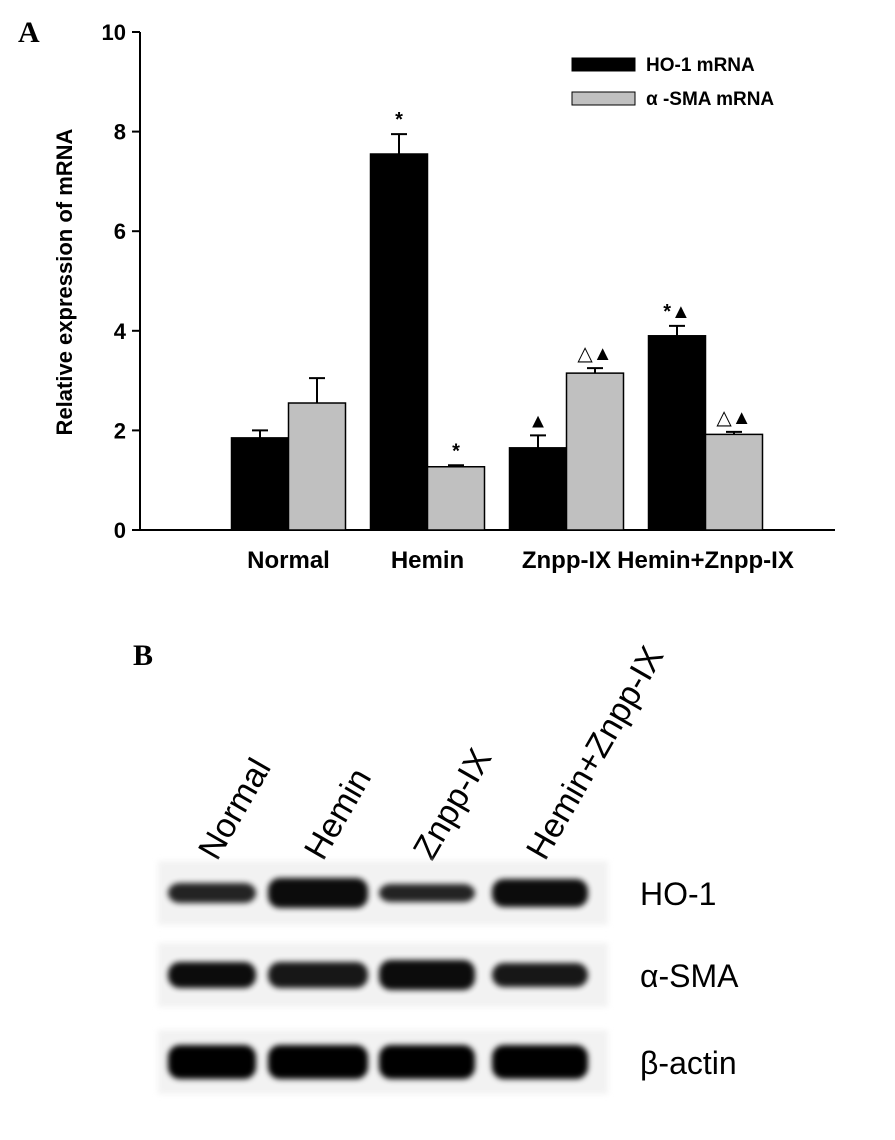  What do you see at coordinates (120, 530) in the screenshot?
I see `y-tick-label: 0` at bounding box center [120, 530].